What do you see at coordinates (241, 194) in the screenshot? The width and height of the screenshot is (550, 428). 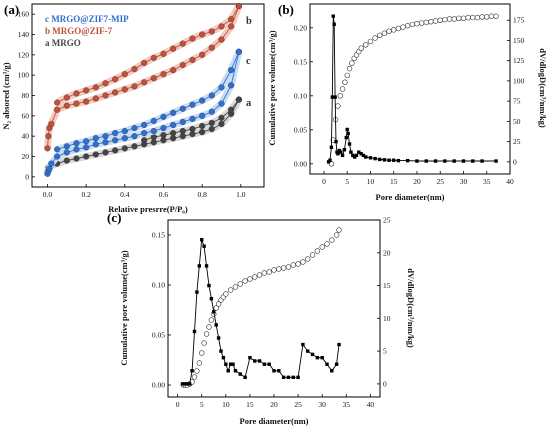 I see `panel-a-xtick-label-5: 1.0` at bounding box center [241, 194].